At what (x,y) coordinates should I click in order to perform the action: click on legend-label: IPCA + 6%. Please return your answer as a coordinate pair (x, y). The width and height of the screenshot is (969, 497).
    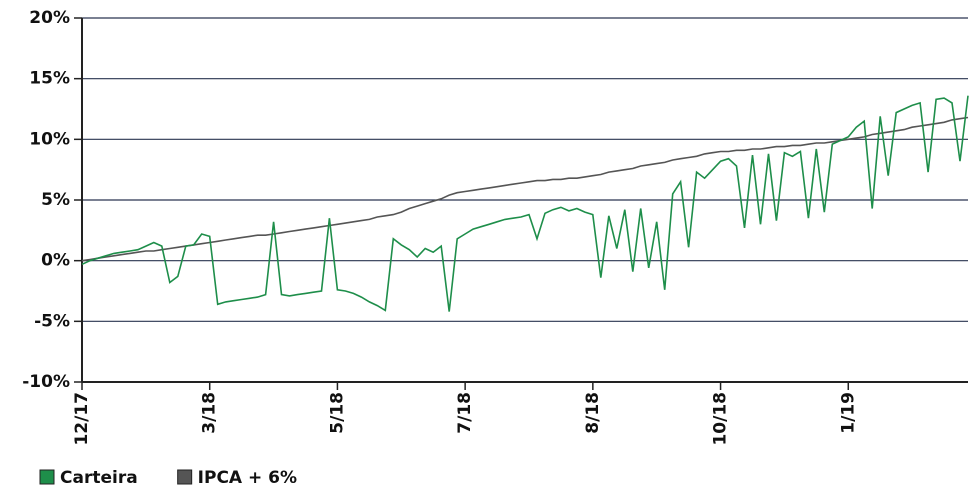
    Looking at the image, I should click on (247, 478).